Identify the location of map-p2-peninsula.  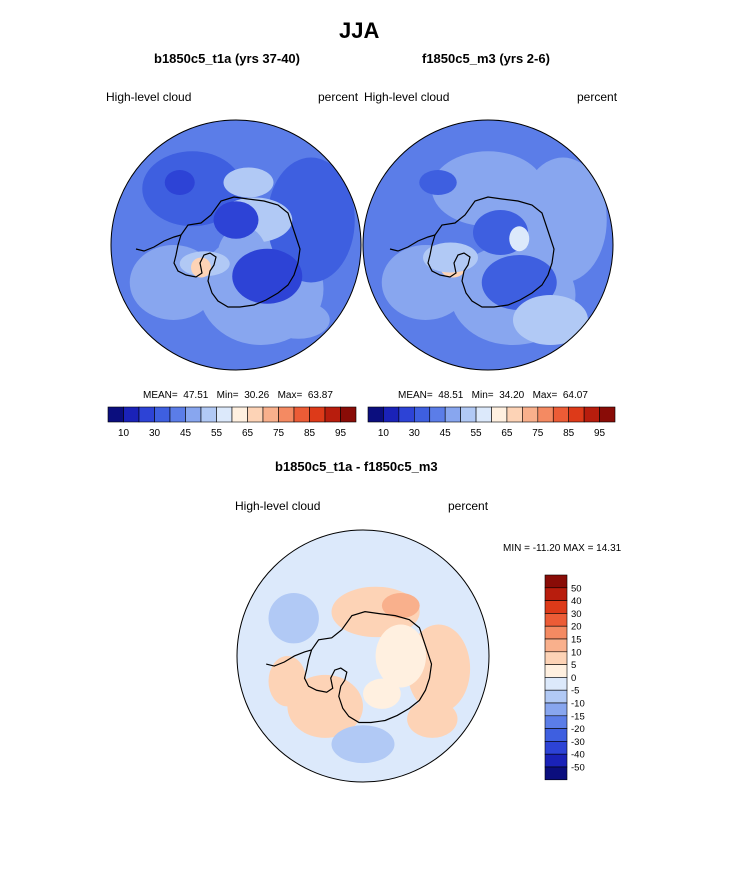
(412, 243).